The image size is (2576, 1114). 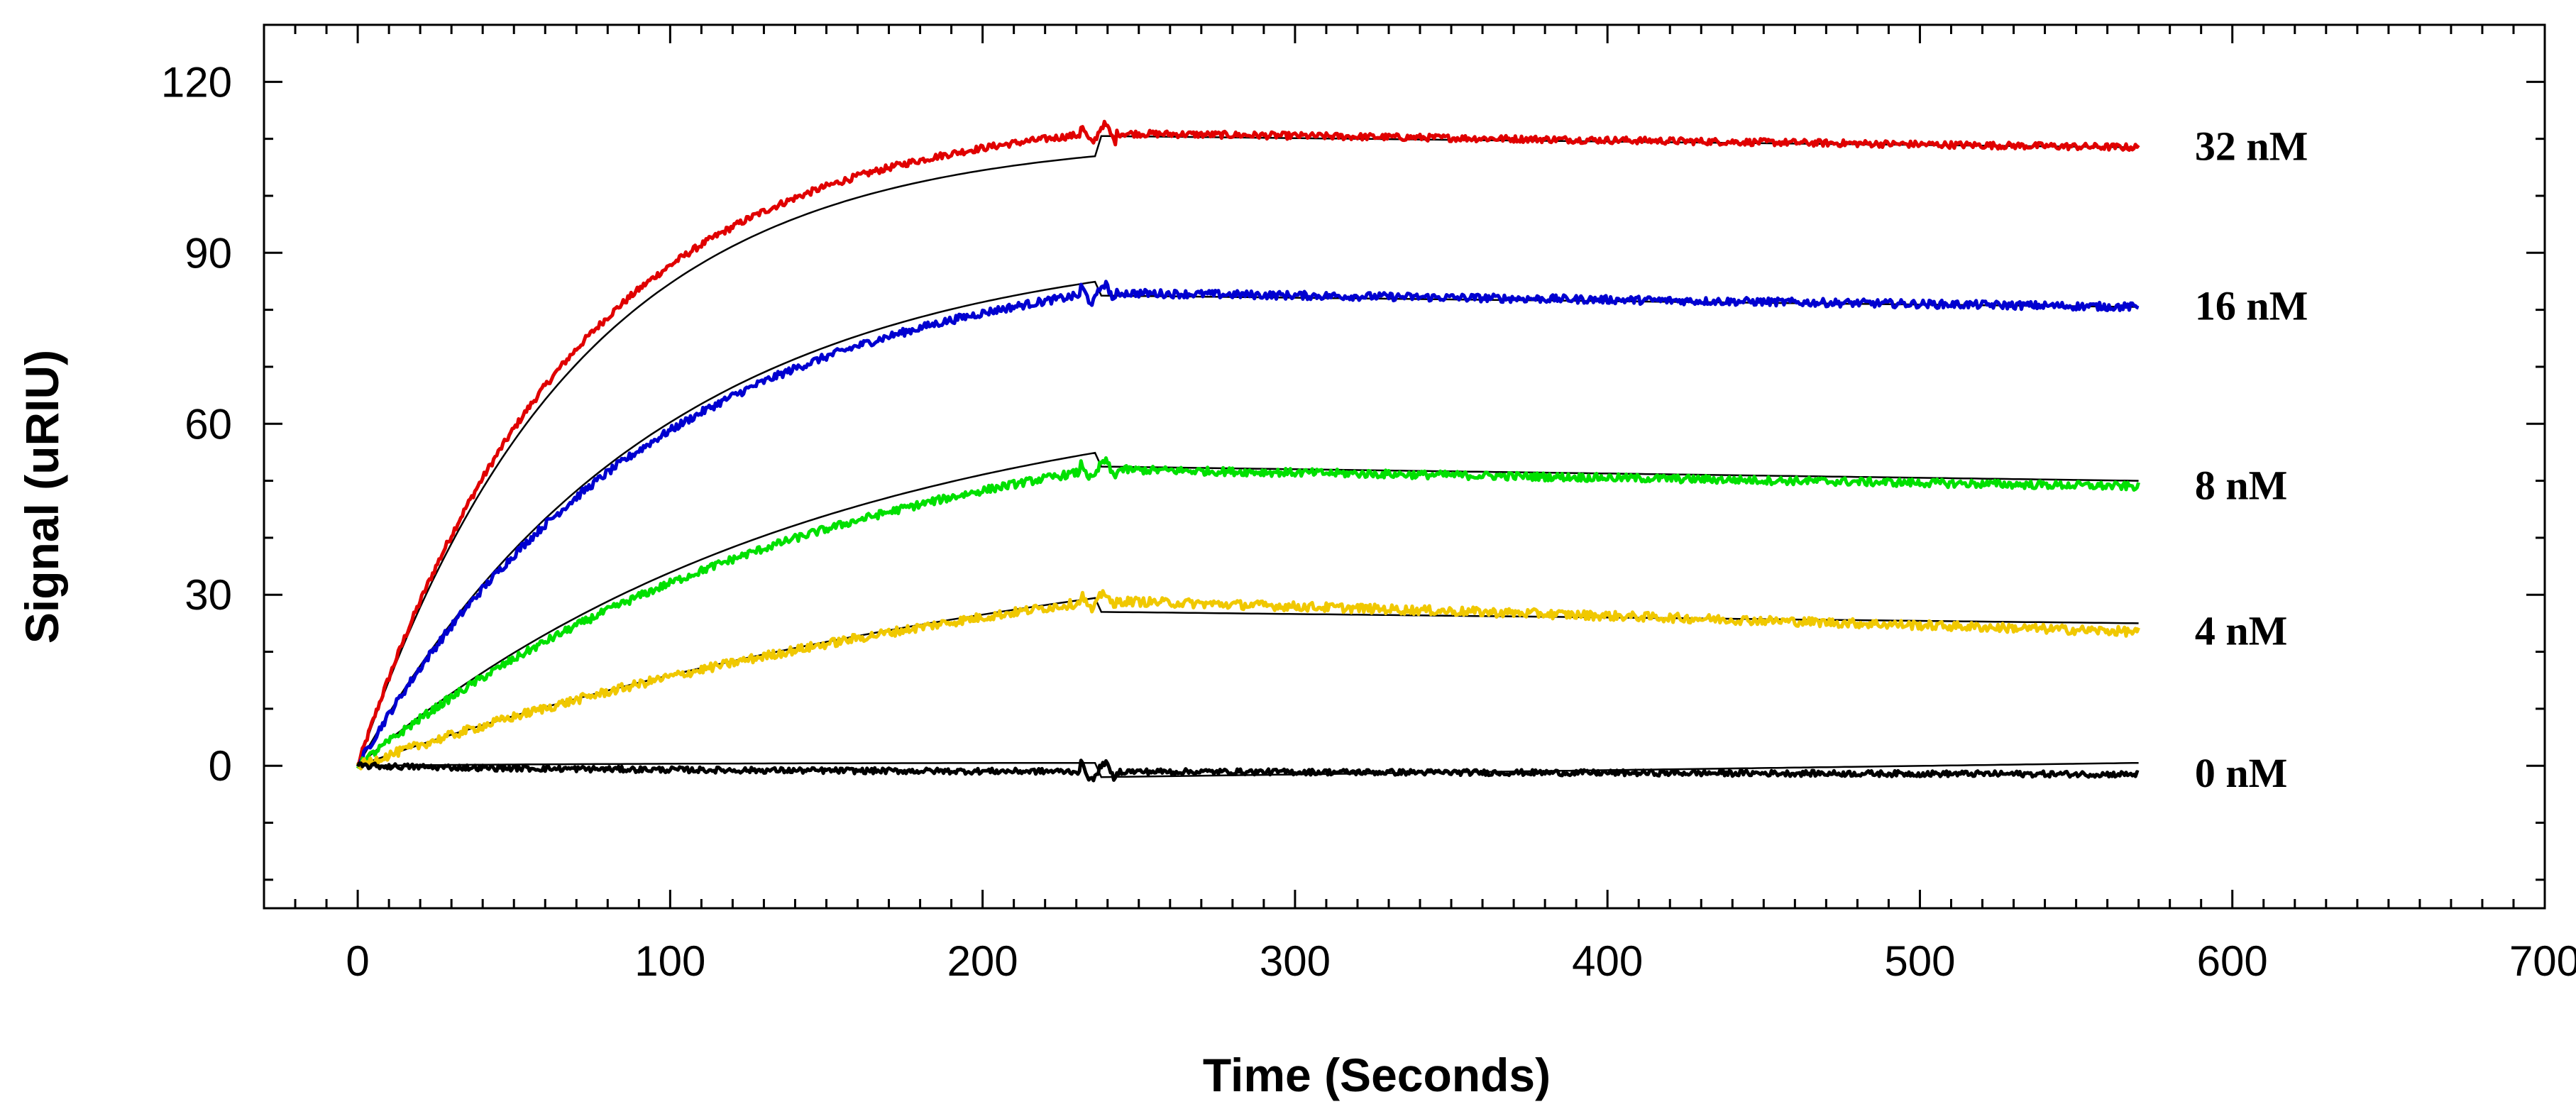 I want to click on x-tick-label: 100, so click(x=669, y=961).